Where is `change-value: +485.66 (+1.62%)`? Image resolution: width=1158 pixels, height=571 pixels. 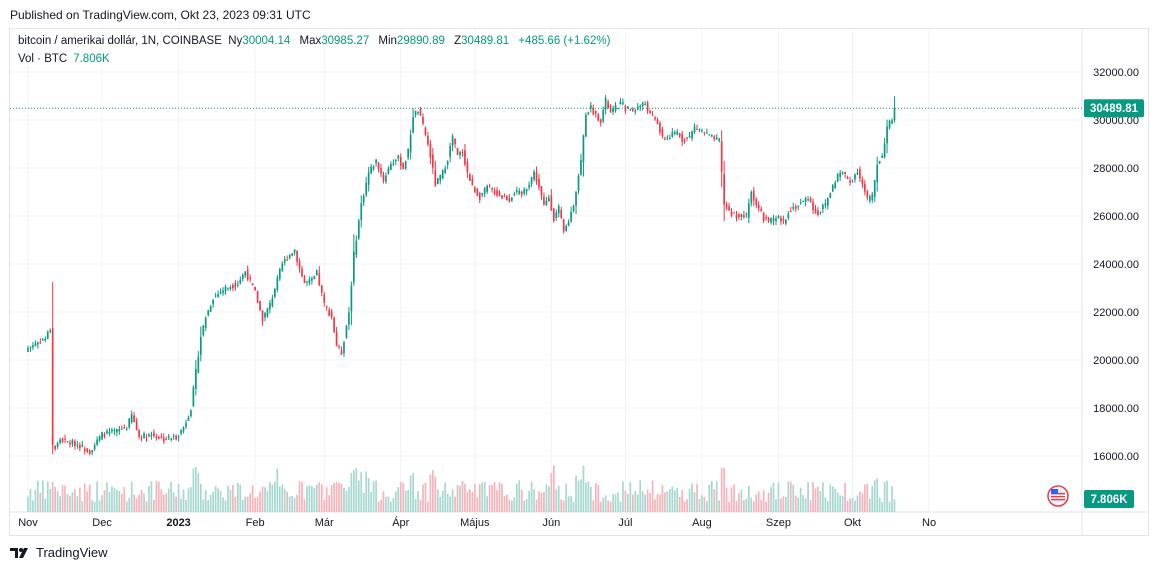
change-value: +485.66 (+1.62%) is located at coordinates (564, 41).